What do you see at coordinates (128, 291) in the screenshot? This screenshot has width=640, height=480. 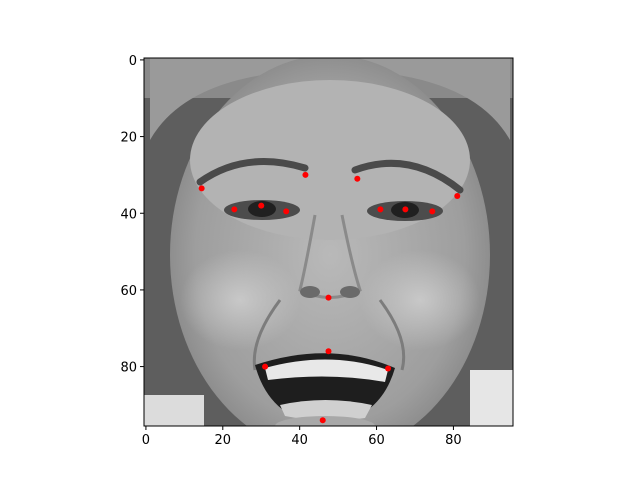 I see `y-tick-label: 60` at bounding box center [128, 291].